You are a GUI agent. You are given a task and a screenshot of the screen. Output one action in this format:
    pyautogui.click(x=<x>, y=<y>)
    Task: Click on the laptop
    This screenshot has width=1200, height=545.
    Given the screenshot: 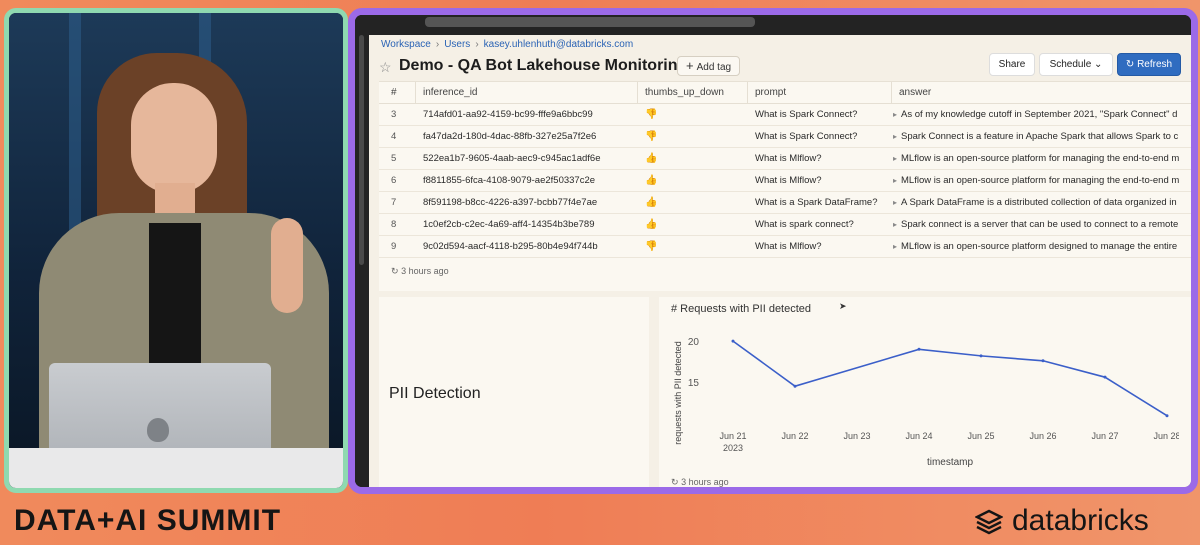 What is the action you would take?
    pyautogui.click(x=160, y=413)
    